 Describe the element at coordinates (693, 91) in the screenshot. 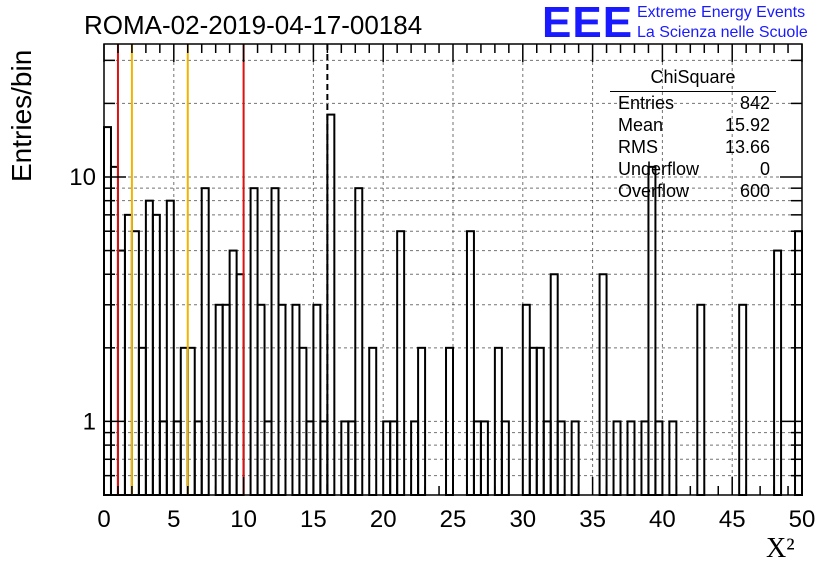

I see `stats-title-underline` at that location.